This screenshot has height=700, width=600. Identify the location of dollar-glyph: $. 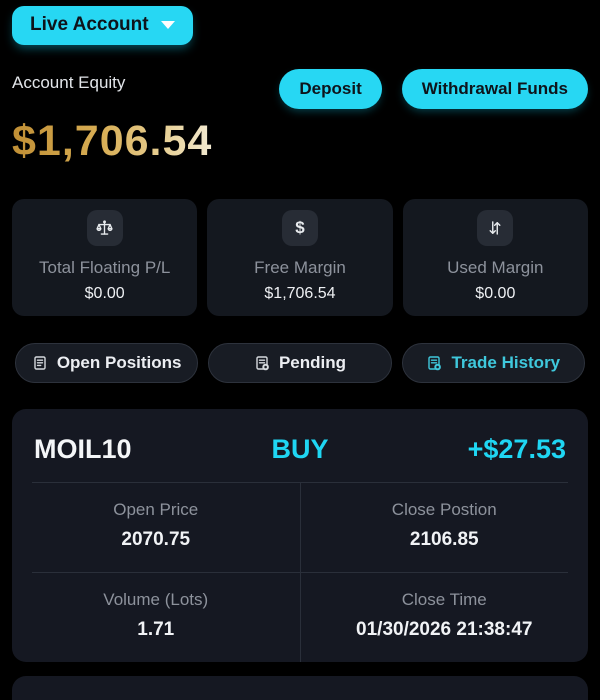
(300, 227).